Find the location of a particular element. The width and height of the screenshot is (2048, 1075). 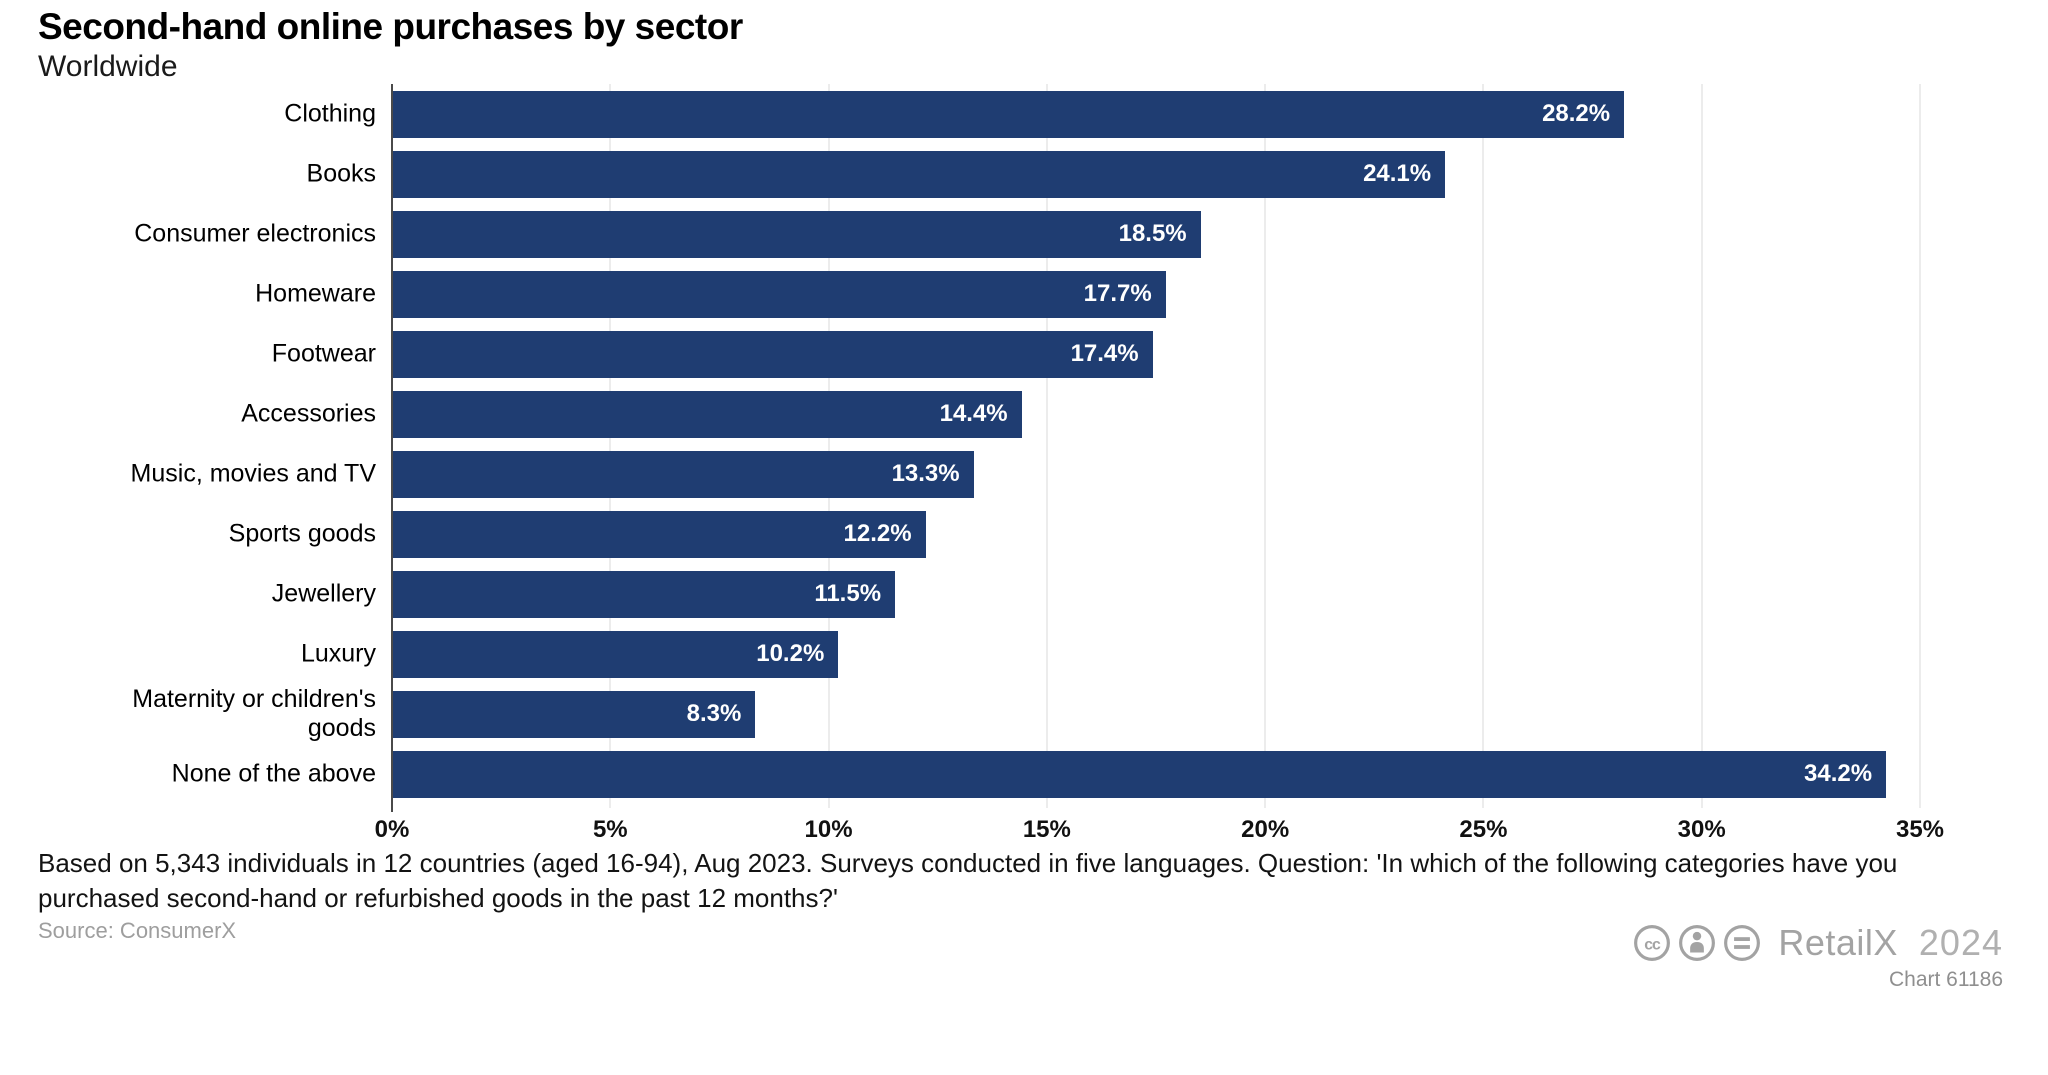

bar-value-label: 14.4% is located at coordinates (973, 413).